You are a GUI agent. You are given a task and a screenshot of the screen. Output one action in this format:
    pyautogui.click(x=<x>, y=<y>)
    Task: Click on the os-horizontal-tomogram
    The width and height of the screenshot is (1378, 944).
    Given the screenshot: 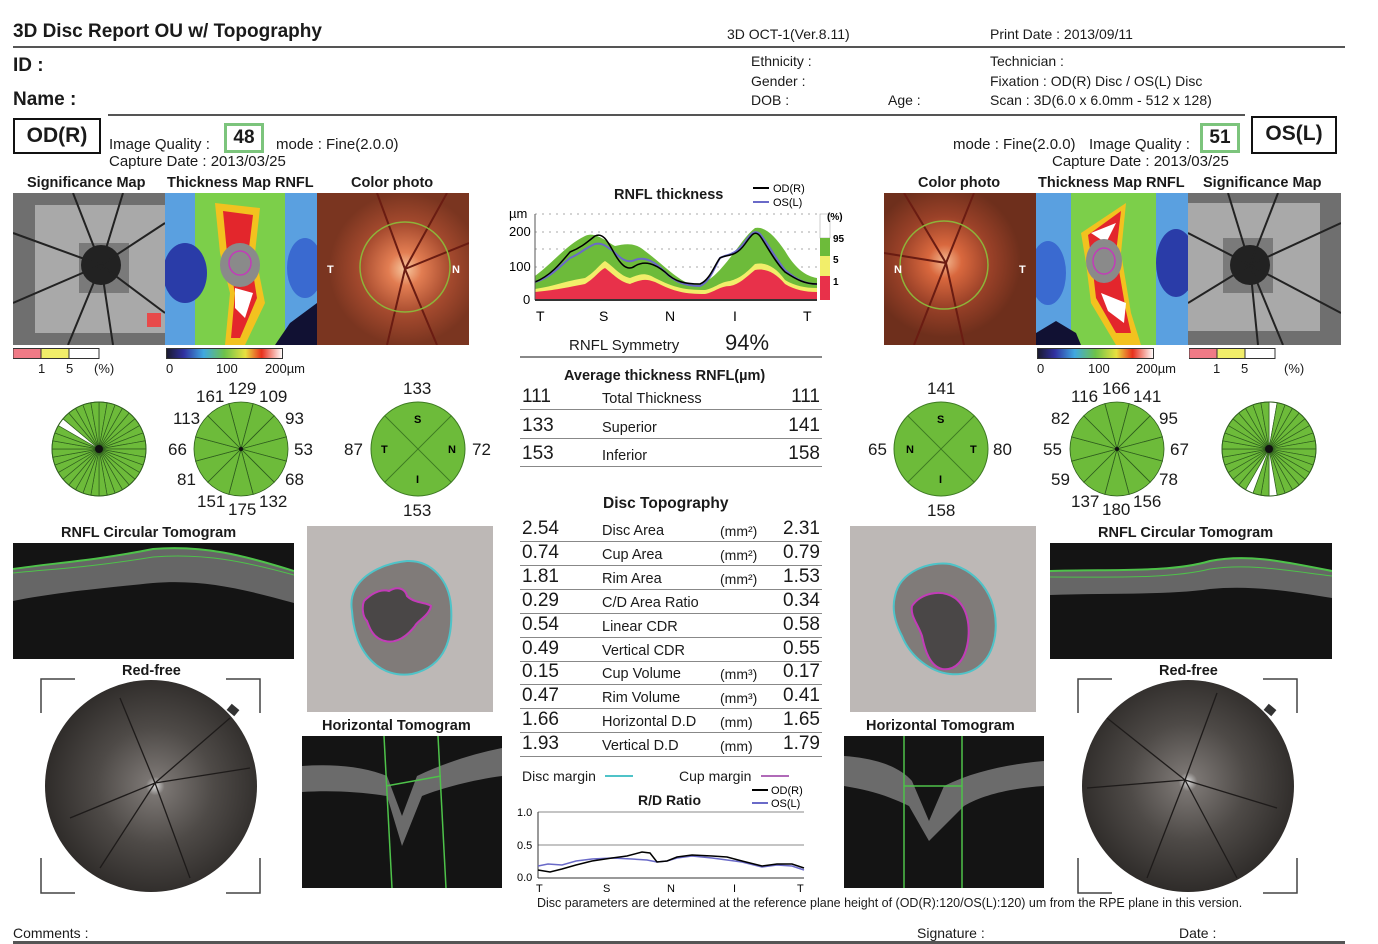 What is the action you would take?
    pyautogui.click(x=944, y=812)
    